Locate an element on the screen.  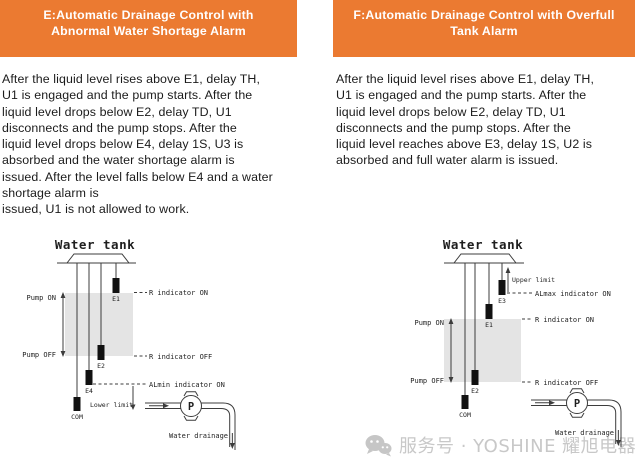
almin-indicator-label: ALmin indicator ON is located at coordinates (187, 385).